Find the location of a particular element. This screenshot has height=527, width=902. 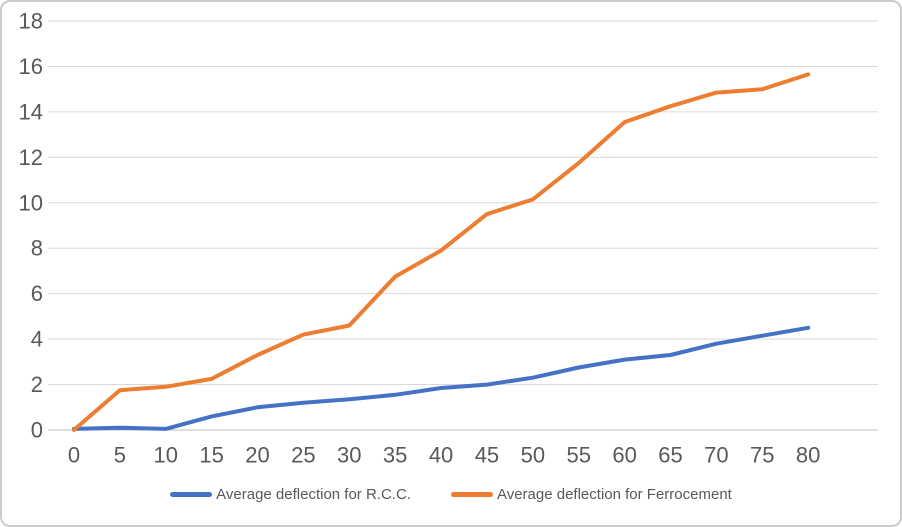

x-axis-tick-label: 50 is located at coordinates (533, 455).